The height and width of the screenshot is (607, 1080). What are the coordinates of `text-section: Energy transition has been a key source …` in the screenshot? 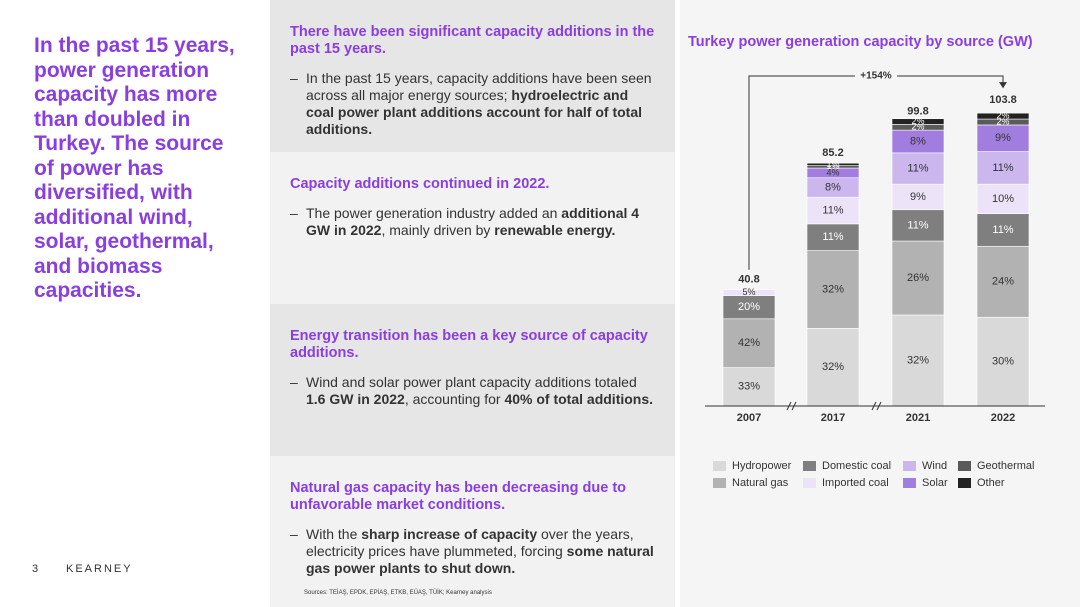 It's located at (472, 380).